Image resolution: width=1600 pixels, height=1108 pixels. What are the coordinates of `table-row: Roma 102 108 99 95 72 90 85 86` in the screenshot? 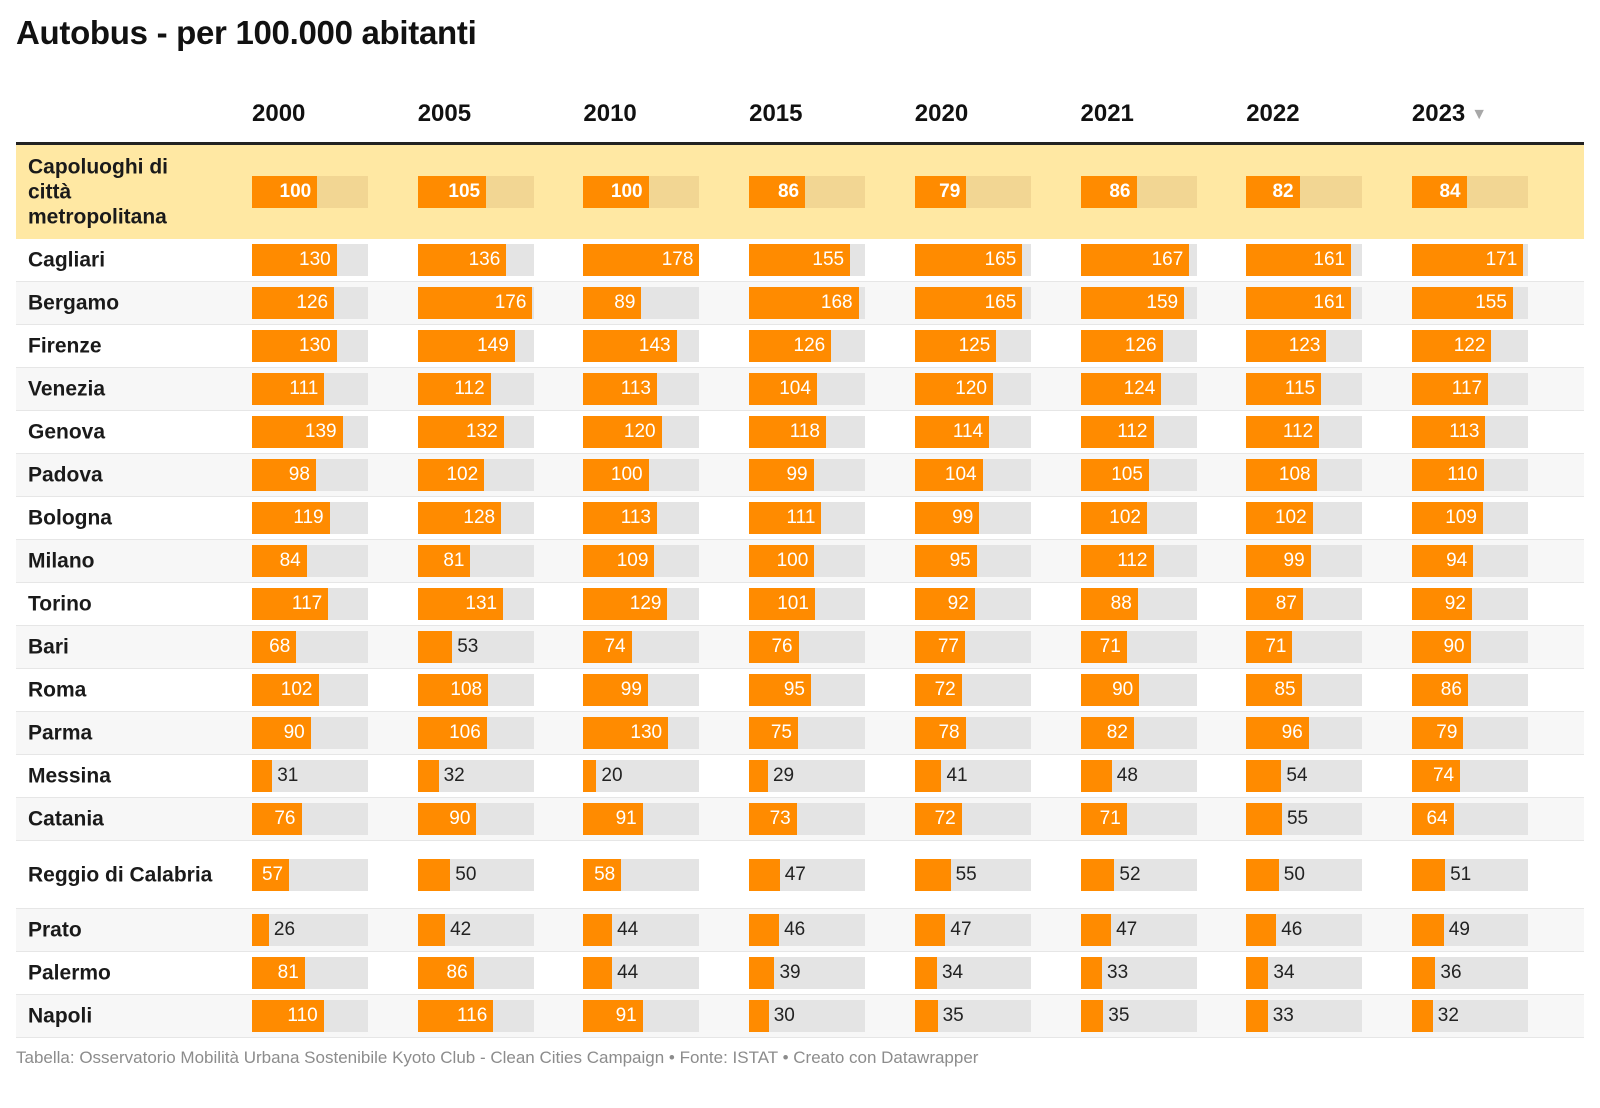 It's located at (800, 690).